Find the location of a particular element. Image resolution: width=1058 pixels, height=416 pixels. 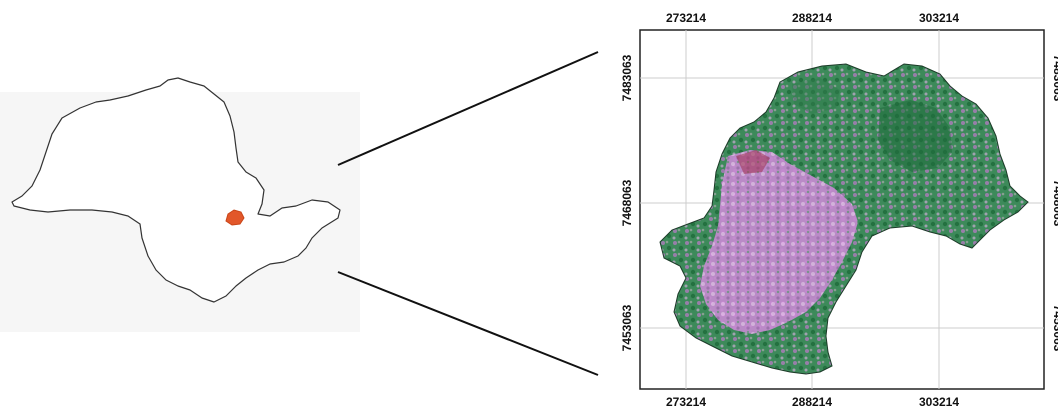

connector-line-top is located at coordinates (468, 108).